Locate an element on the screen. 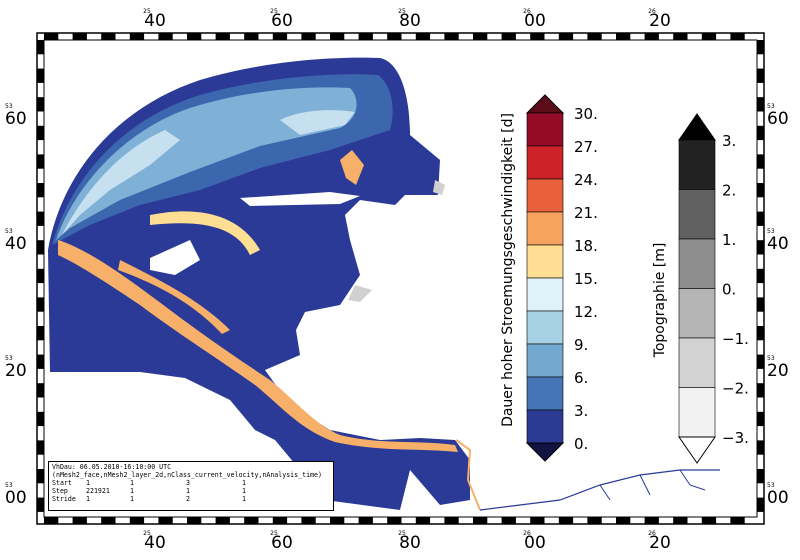 This screenshot has width=800, height=560. colorbar-tick-label: 12. is located at coordinates (586, 312).